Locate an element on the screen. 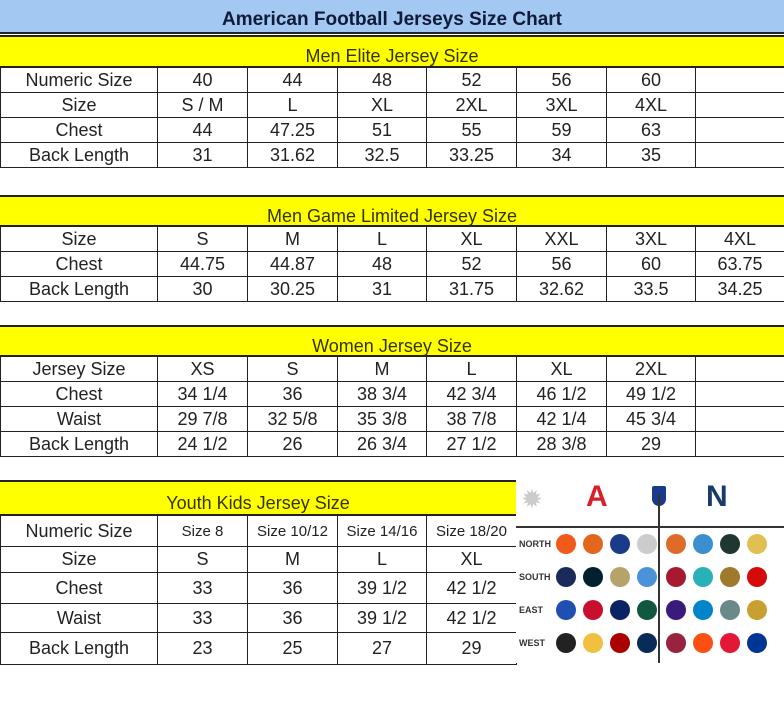 The width and height of the screenshot is (784, 704). section-heading: Youth Kids Jersey Size is located at coordinates (258, 498).